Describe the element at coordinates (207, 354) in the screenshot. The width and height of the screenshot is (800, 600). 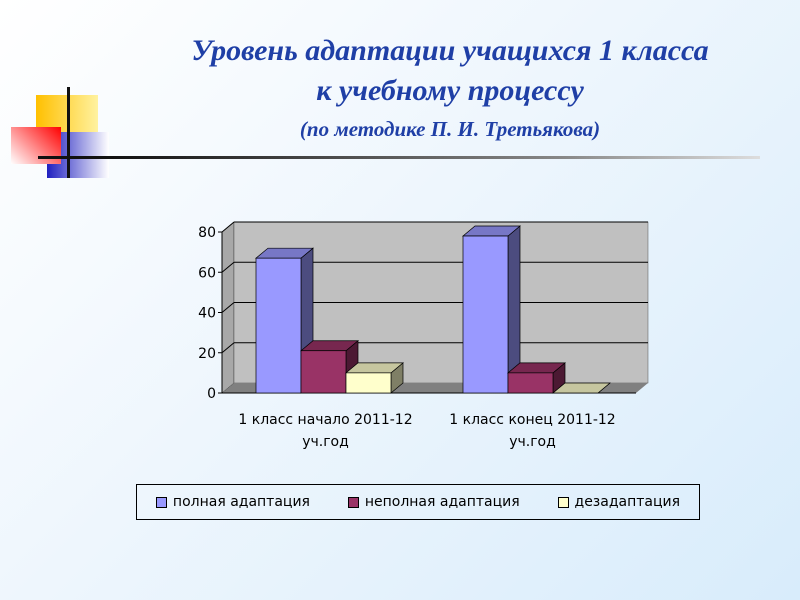
I see `y-tick-label: 20` at that location.